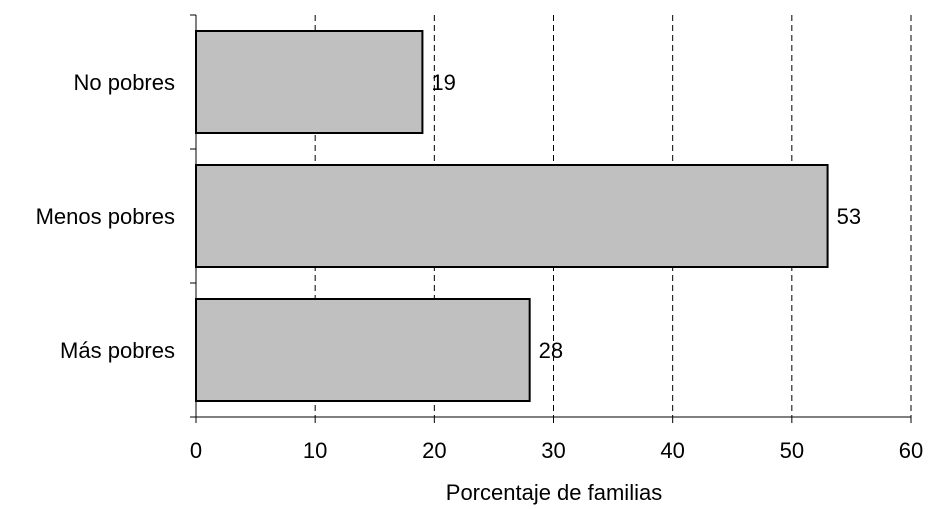 The image size is (928, 509). Describe the element at coordinates (672, 450) in the screenshot. I see `x-tick-label: 40` at that location.